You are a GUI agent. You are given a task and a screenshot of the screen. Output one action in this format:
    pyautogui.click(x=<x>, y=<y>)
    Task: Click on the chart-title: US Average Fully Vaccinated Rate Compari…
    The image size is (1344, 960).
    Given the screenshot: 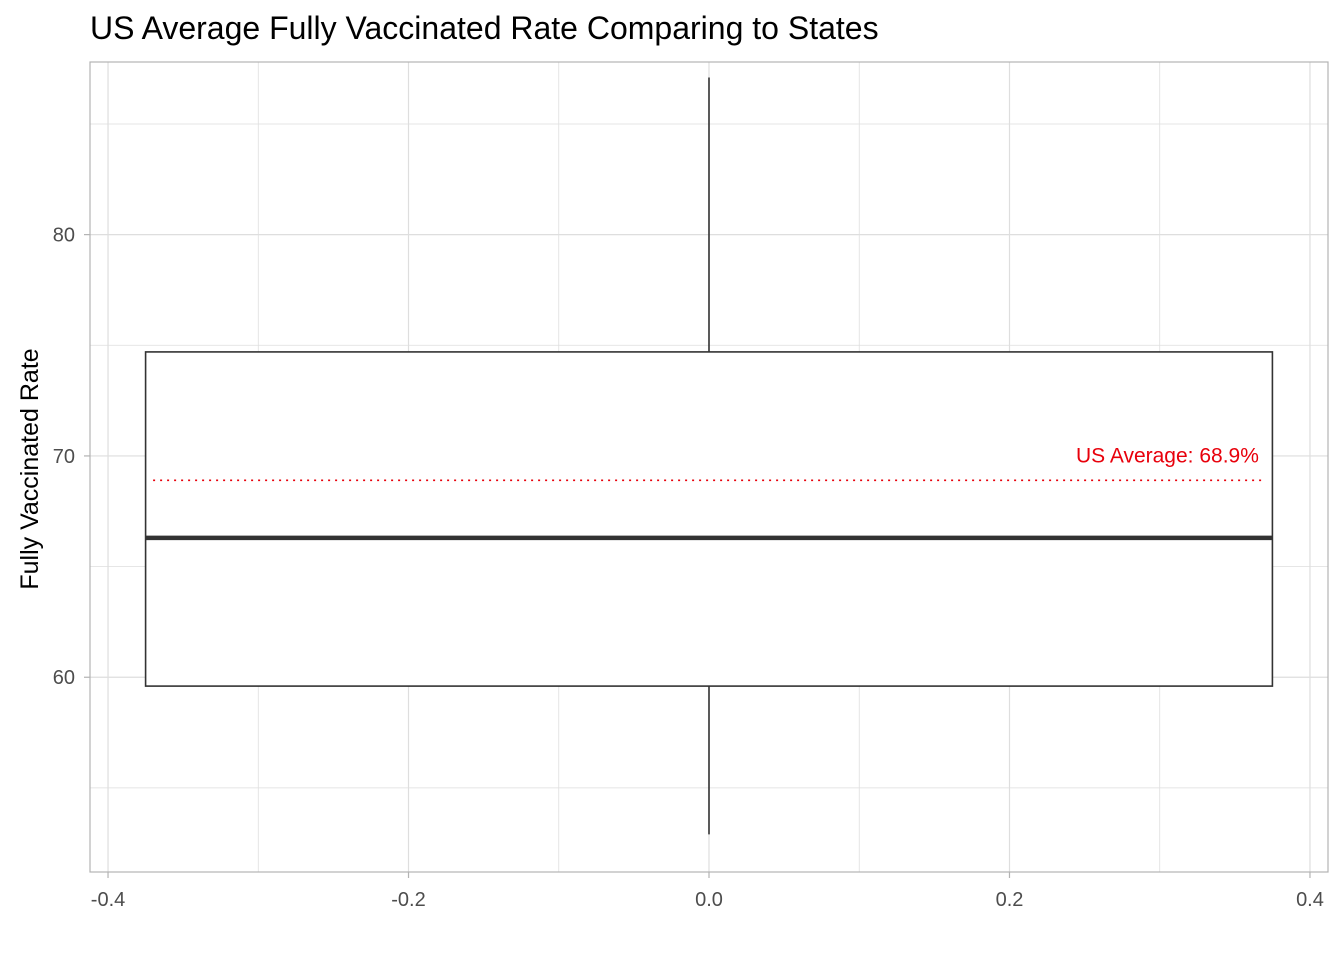 What is the action you would take?
    pyautogui.click(x=484, y=28)
    